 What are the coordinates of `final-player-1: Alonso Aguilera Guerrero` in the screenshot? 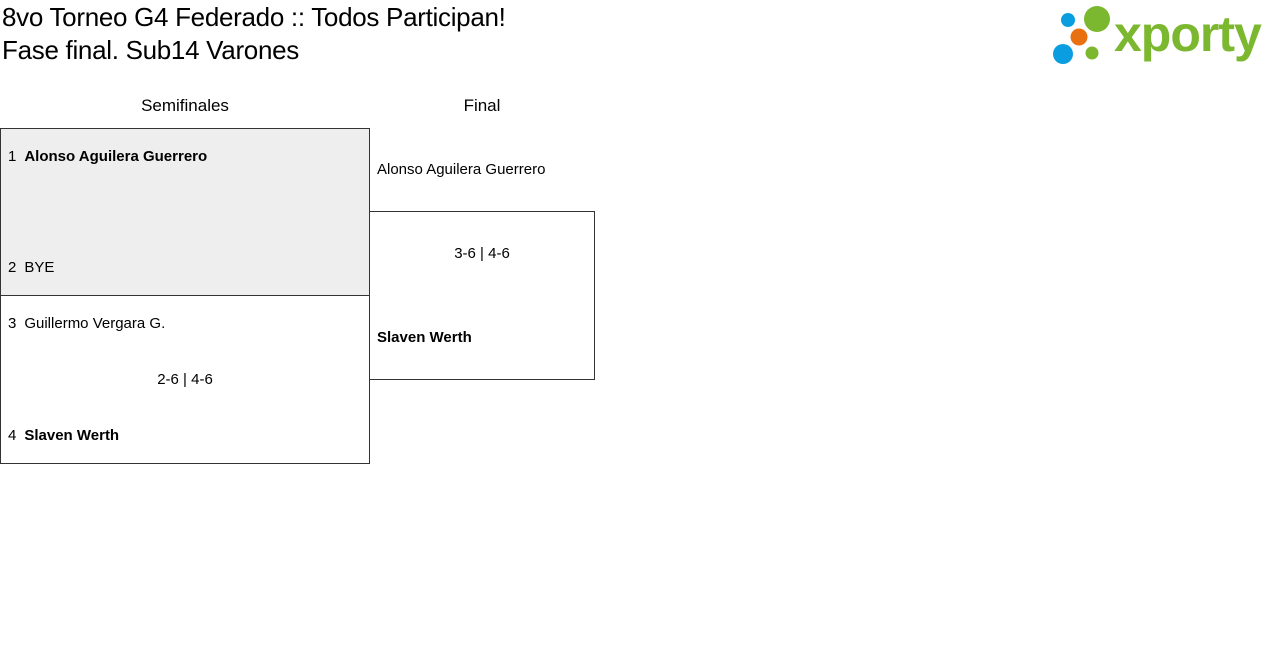 It's located at (461, 169).